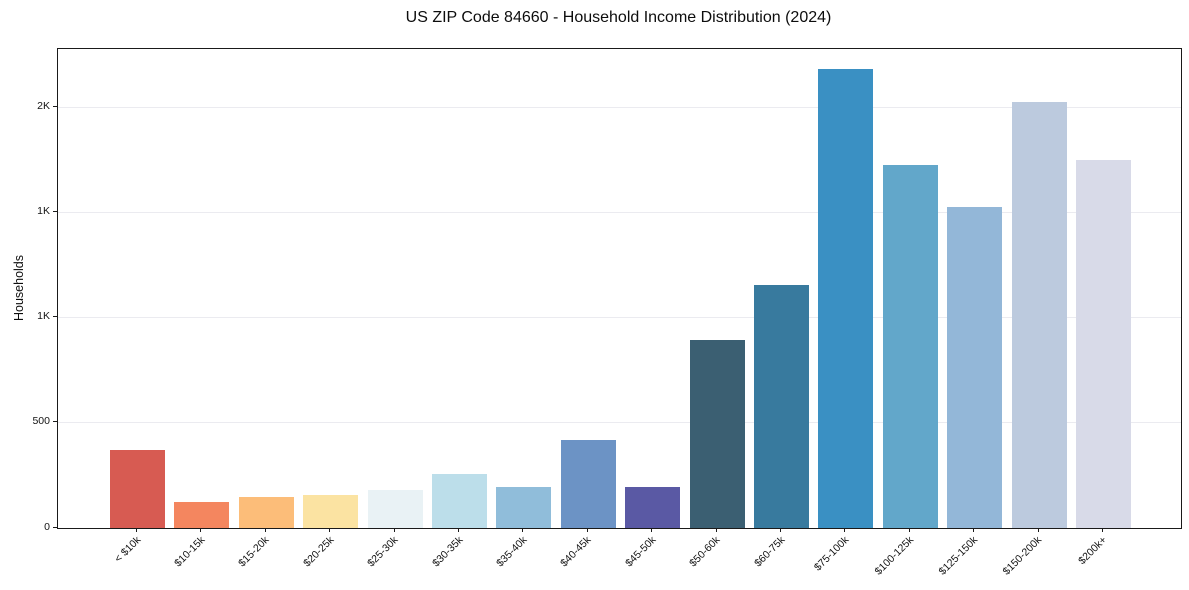 The height and width of the screenshot is (590, 1189). What do you see at coordinates (41, 421) in the screenshot?
I see `y-tick-label: 500` at bounding box center [41, 421].